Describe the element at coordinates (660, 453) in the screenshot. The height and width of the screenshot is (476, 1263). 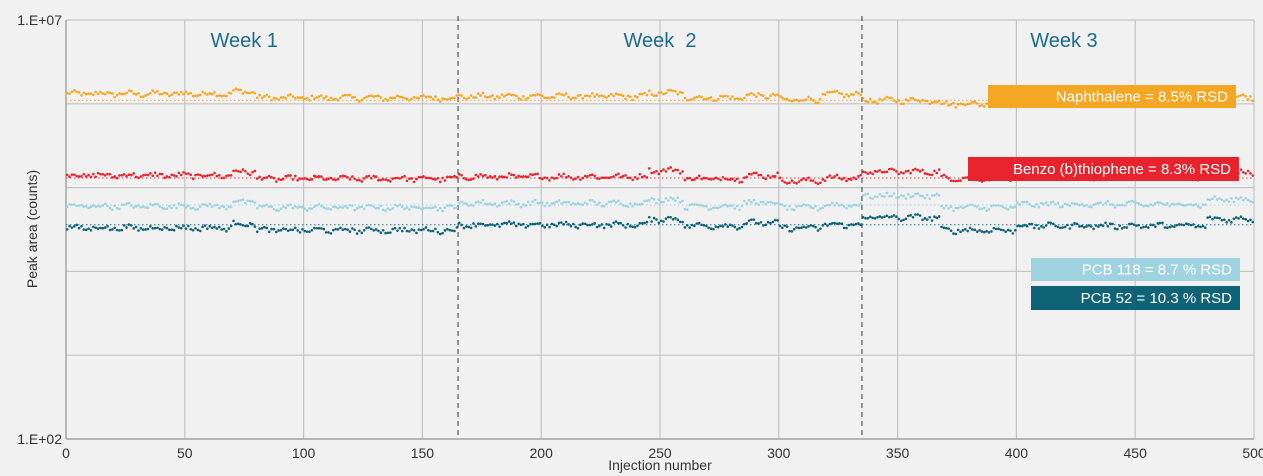
I see `x-tick-label: 250` at that location.